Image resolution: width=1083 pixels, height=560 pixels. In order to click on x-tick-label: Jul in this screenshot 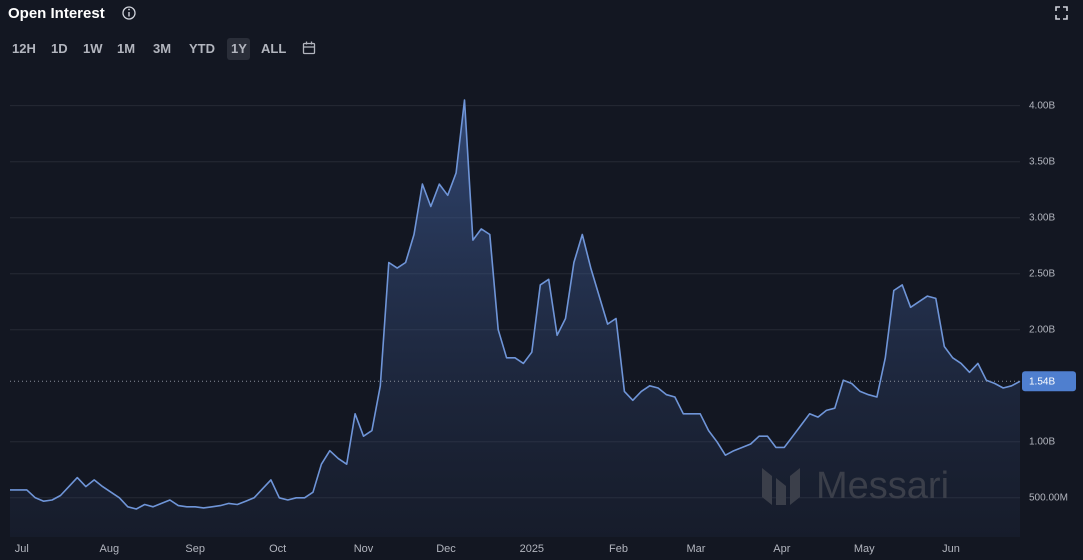, I will do `click(22, 549)`.